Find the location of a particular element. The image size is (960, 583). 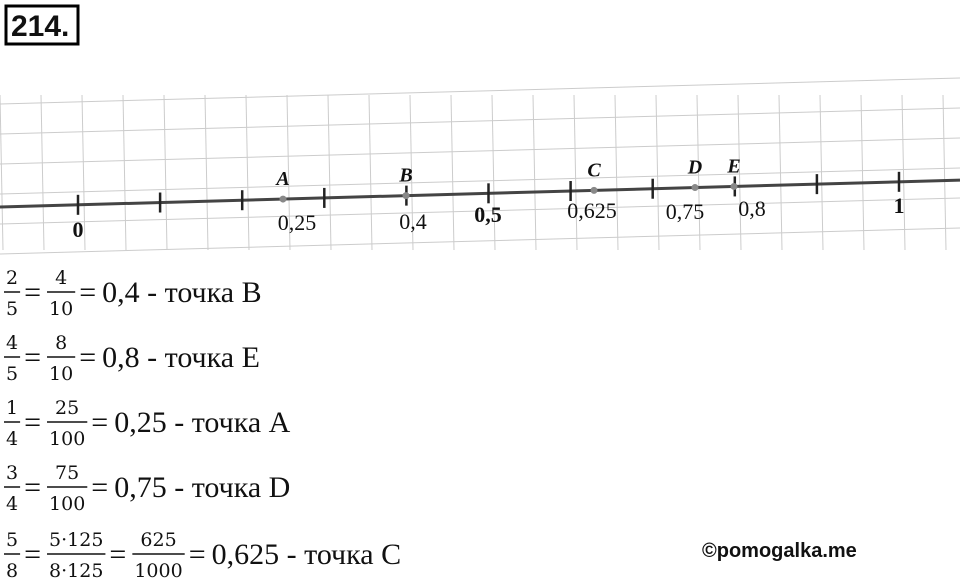

numerator: 1 is located at coordinates (12, 408).